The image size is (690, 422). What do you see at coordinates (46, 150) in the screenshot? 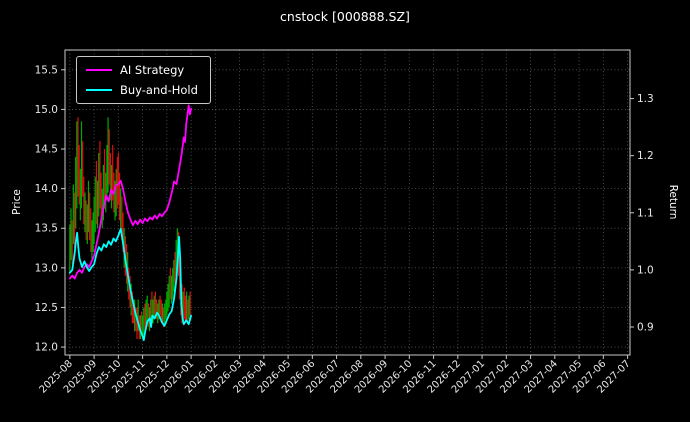
I see `left-tick-label: 14.5` at bounding box center [46, 150].